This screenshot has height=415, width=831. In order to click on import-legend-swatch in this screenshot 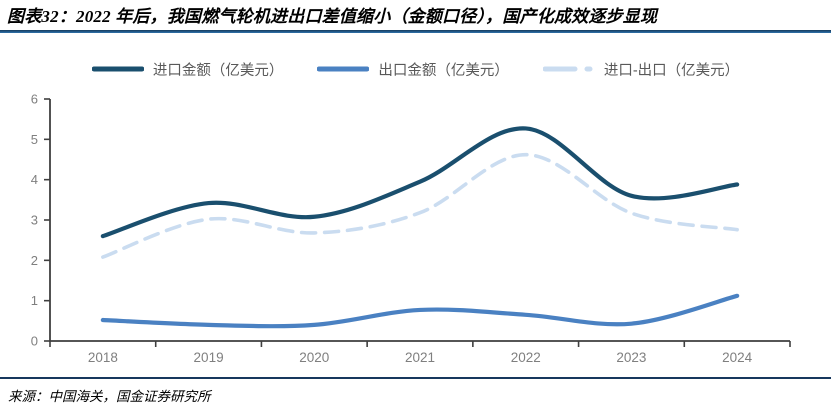, I will do `click(117, 69)`.